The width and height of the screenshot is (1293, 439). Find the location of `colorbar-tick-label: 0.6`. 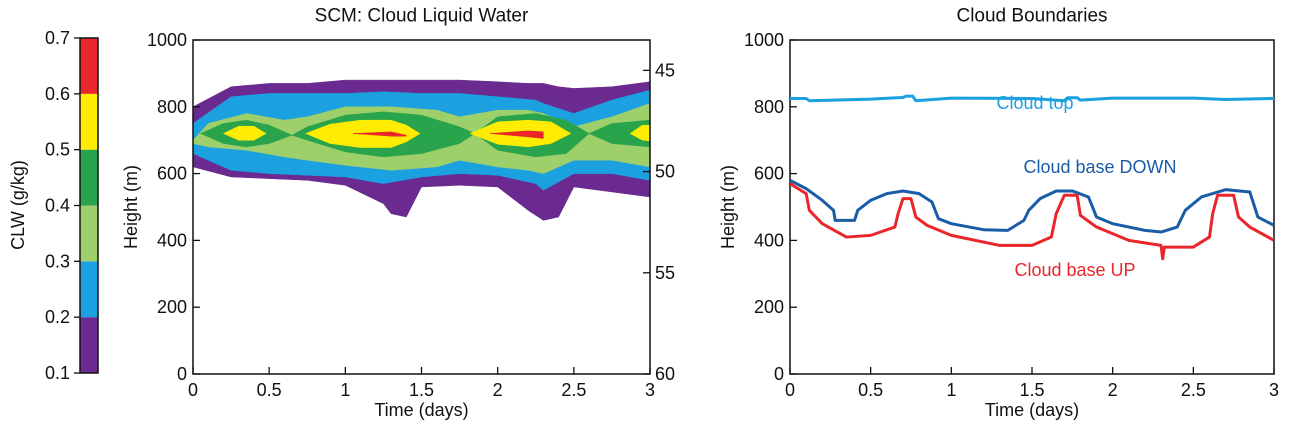

colorbar-tick-label: 0.6 is located at coordinates (57, 94).